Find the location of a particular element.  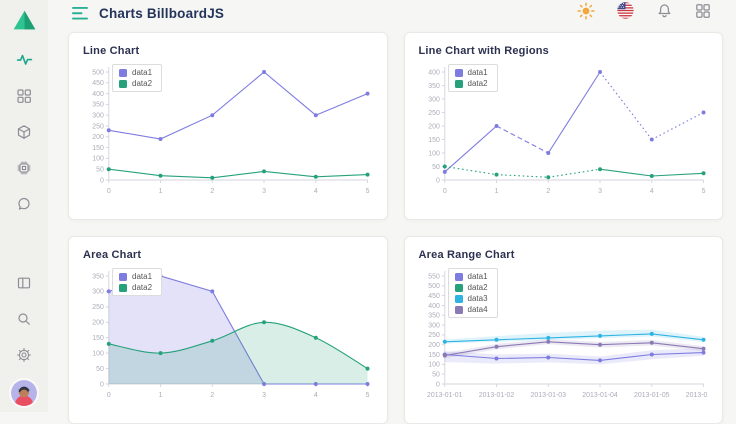

us-flag-icon is located at coordinates (625, 13).